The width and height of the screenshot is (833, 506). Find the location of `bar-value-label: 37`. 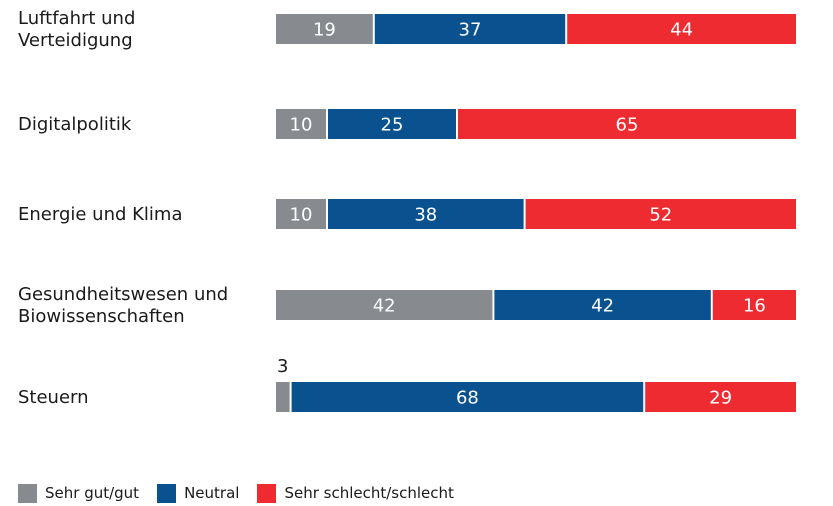

bar-value-label: 37 is located at coordinates (470, 30).